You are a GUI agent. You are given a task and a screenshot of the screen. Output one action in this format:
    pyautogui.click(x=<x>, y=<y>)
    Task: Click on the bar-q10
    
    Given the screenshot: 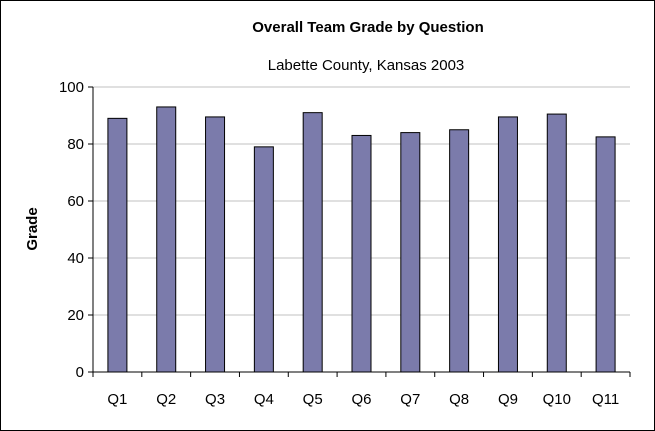 What is the action you would take?
    pyautogui.click(x=556, y=243)
    